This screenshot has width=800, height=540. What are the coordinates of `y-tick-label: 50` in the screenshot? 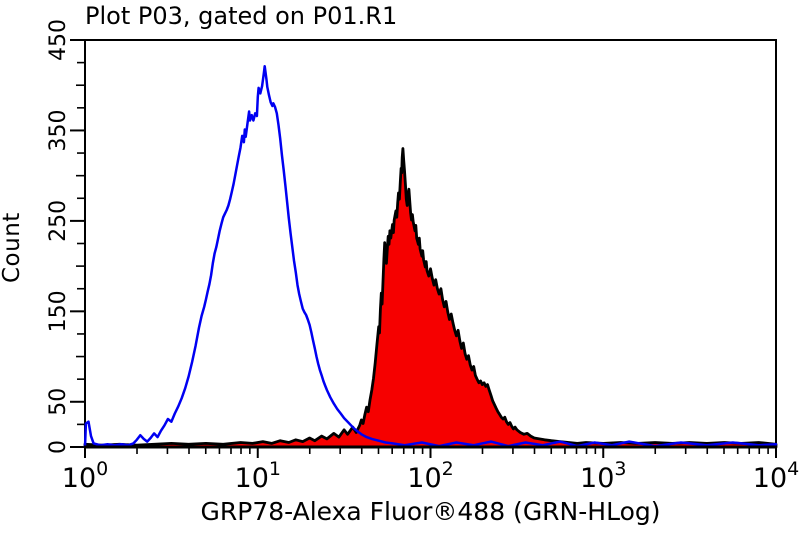 It's located at (58, 402).